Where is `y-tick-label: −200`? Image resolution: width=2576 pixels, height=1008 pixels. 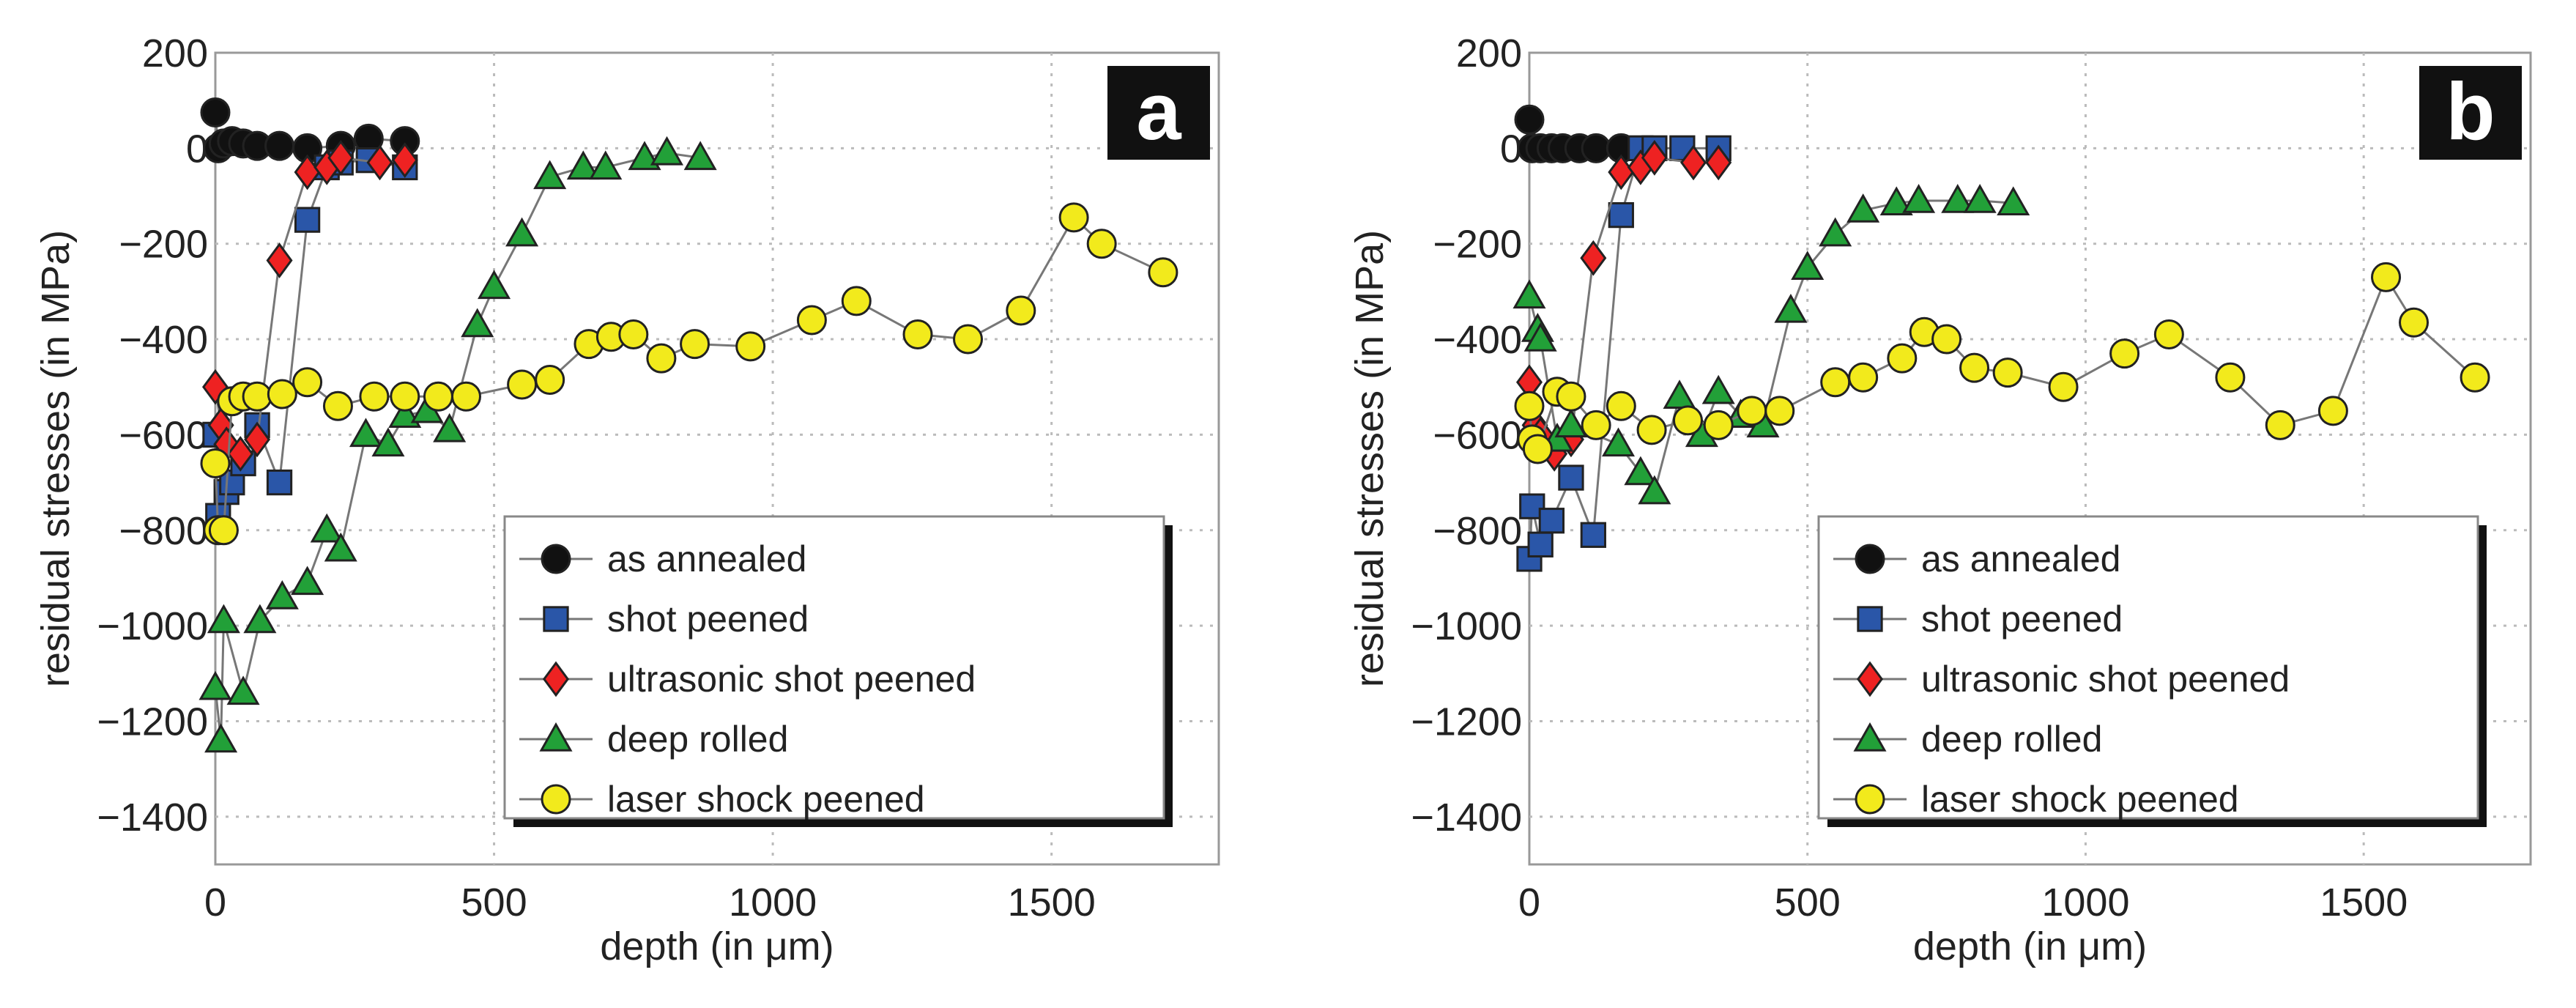 y-tick-label: −200 is located at coordinates (1477, 245).